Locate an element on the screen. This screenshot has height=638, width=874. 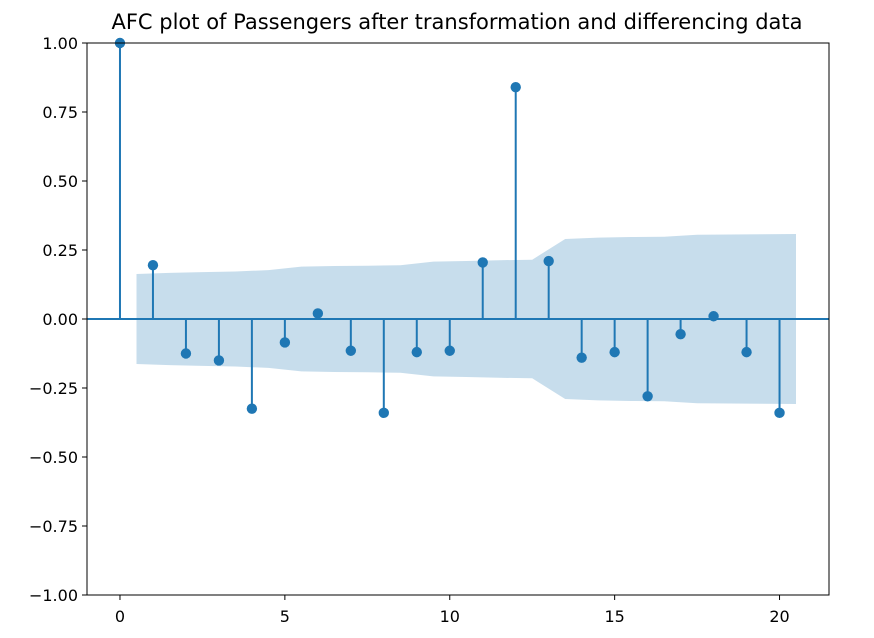
y-tick-label: 0.25 is located at coordinates (60, 250).